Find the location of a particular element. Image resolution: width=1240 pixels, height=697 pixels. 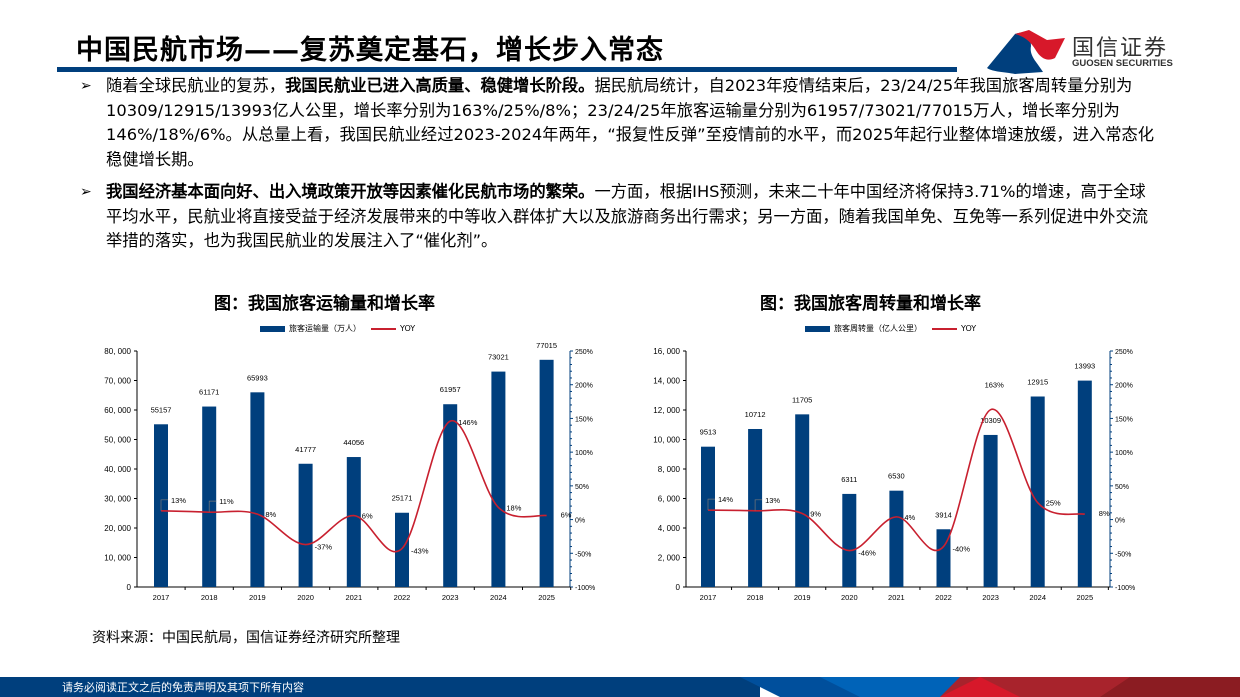

x-axis-label: 2019 is located at coordinates (257, 597).